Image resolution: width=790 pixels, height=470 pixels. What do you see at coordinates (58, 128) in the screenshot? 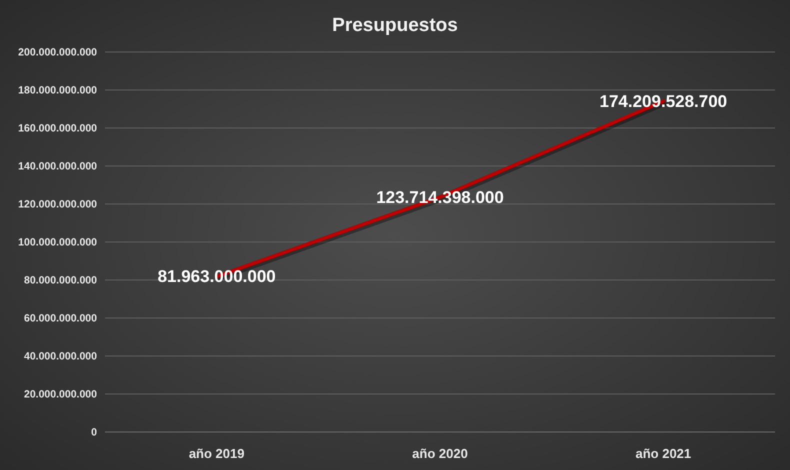
I see `y-tick-label: 160.000.000.000` at bounding box center [58, 128].